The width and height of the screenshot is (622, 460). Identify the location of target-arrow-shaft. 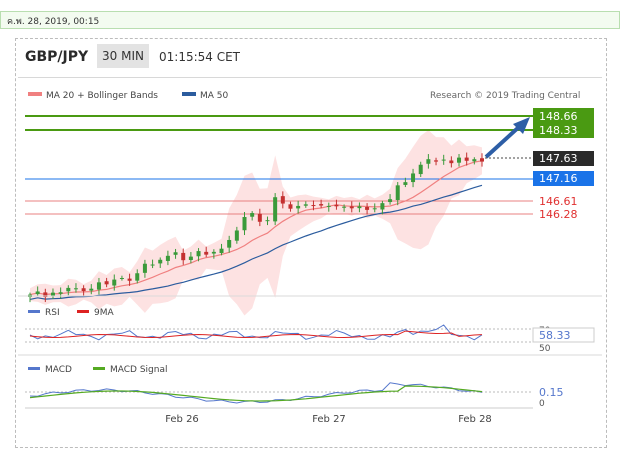
(503, 141).